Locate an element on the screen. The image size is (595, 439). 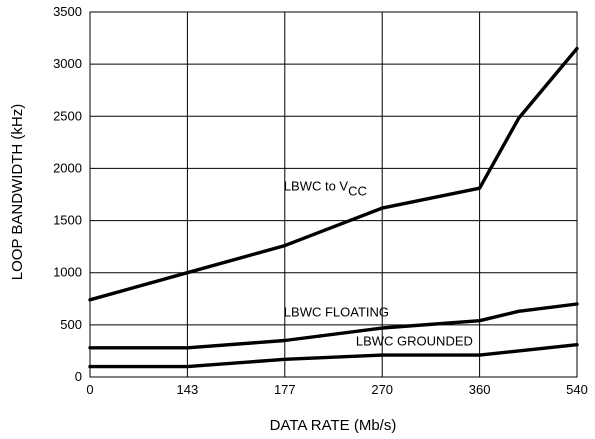
x-tick-label: 270 is located at coordinates (382, 389).